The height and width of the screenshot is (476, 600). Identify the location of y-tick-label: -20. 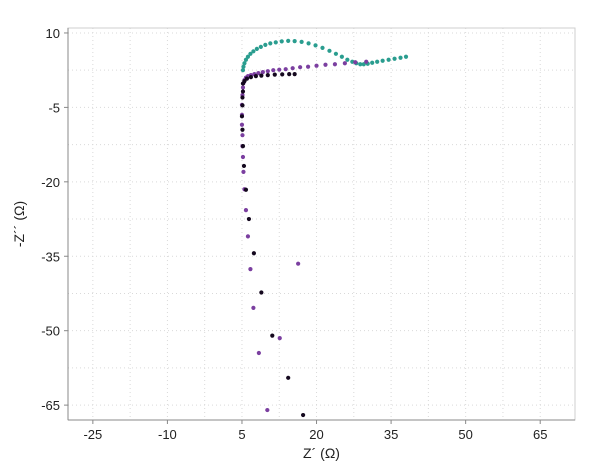
(50, 182).